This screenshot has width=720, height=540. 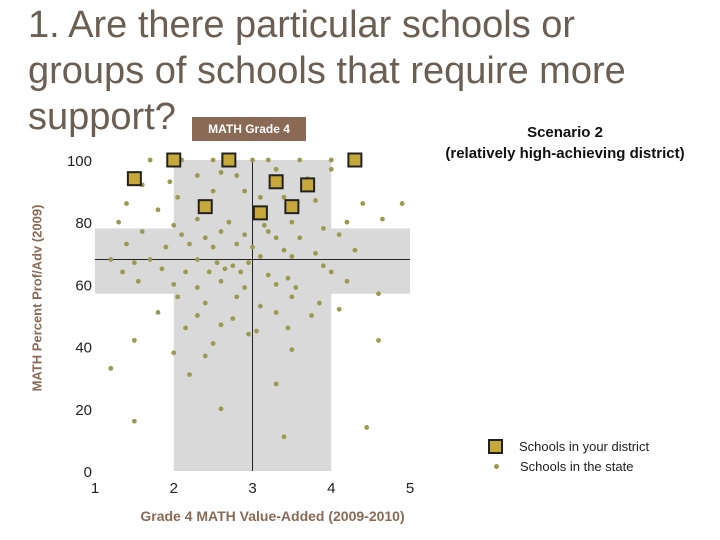 I want to click on x-tick-label: 2, so click(x=174, y=488).